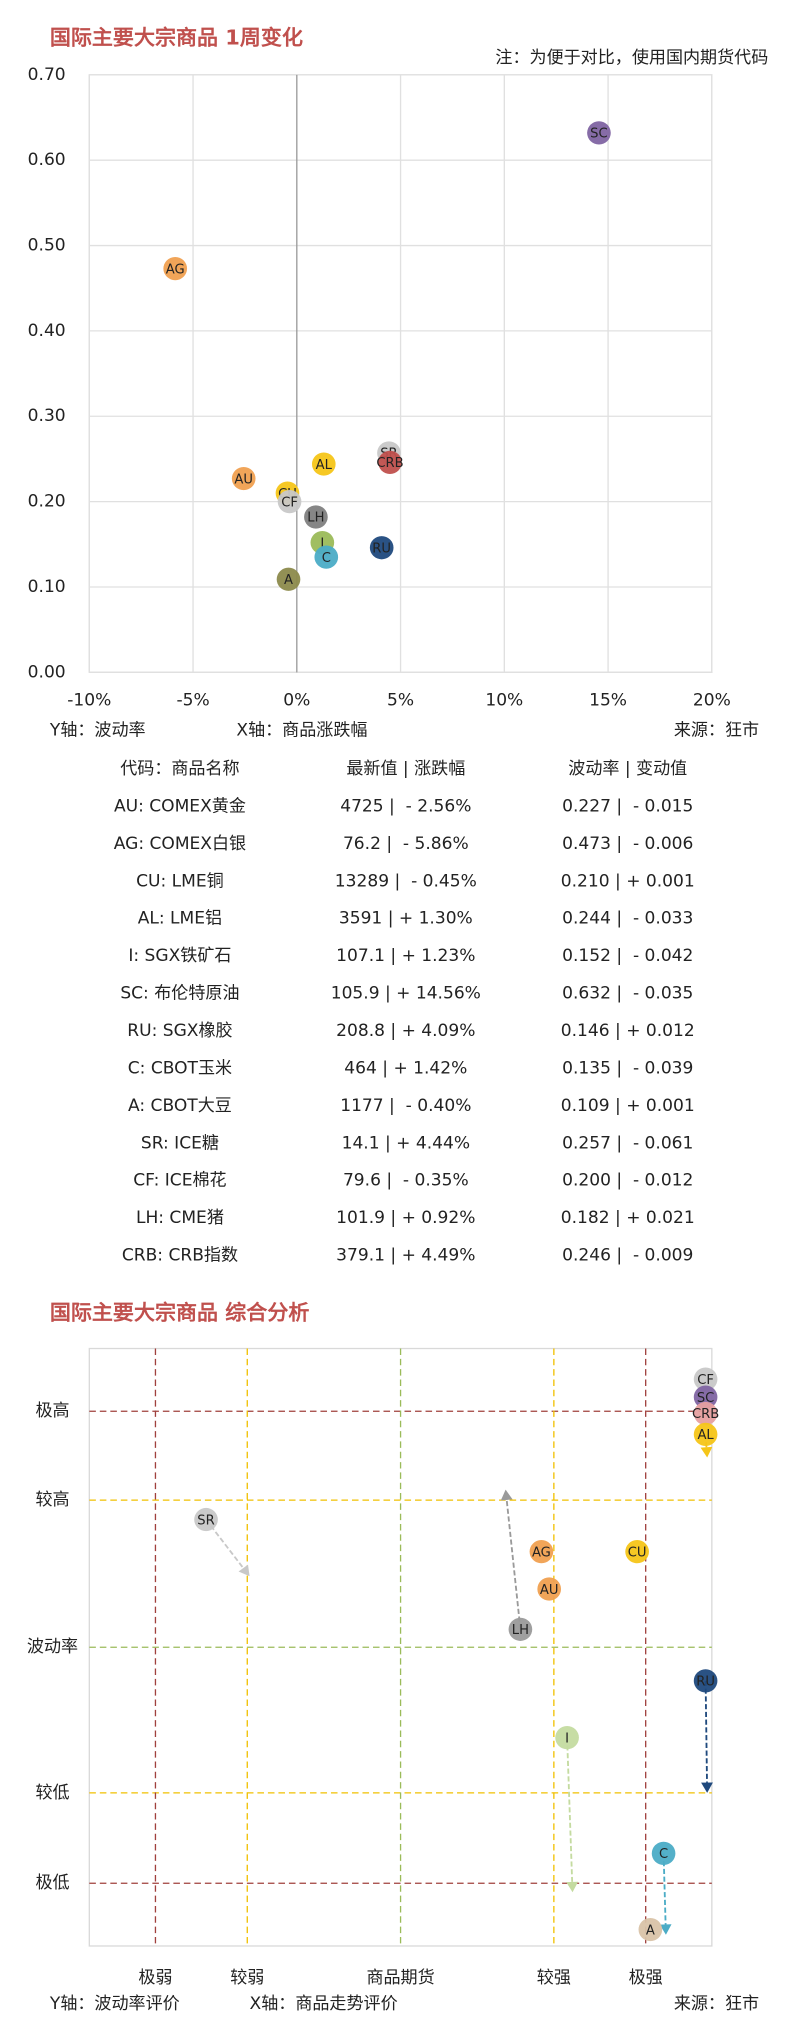 The width and height of the screenshot is (788, 2026). I want to click on x-tick-label: 较强, so click(554, 1977).